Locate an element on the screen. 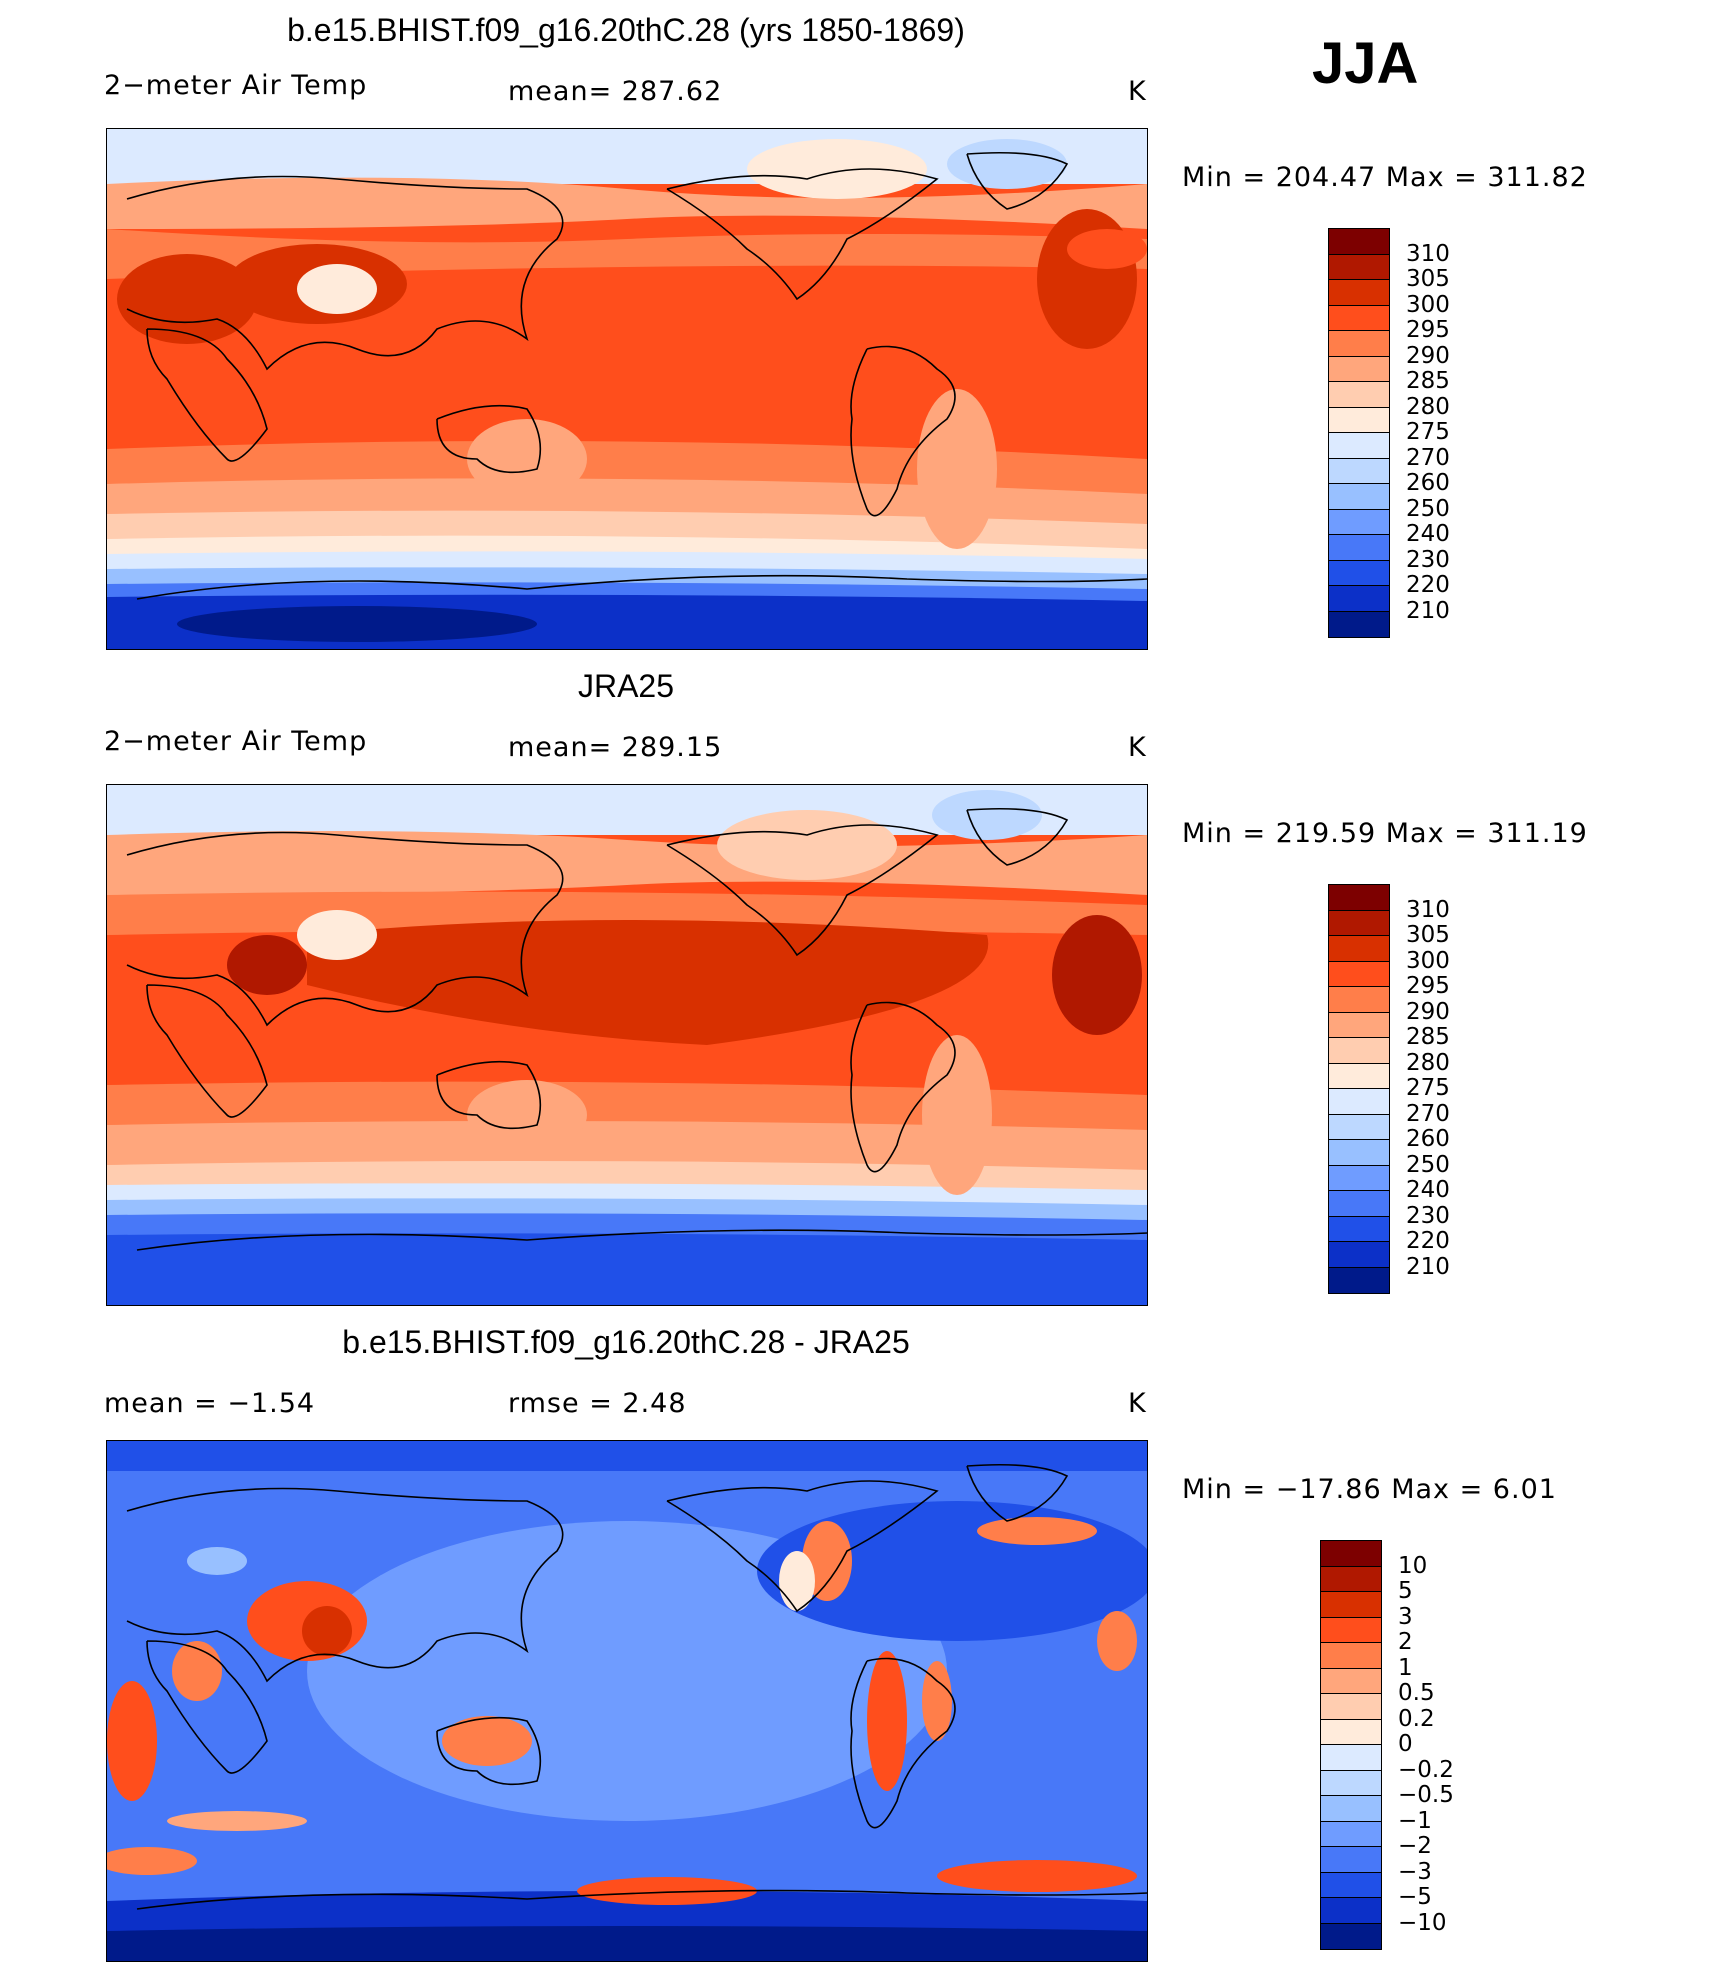 This screenshot has height=1969, width=1710. panel3-legend is located at coordinates (1351, 1745).